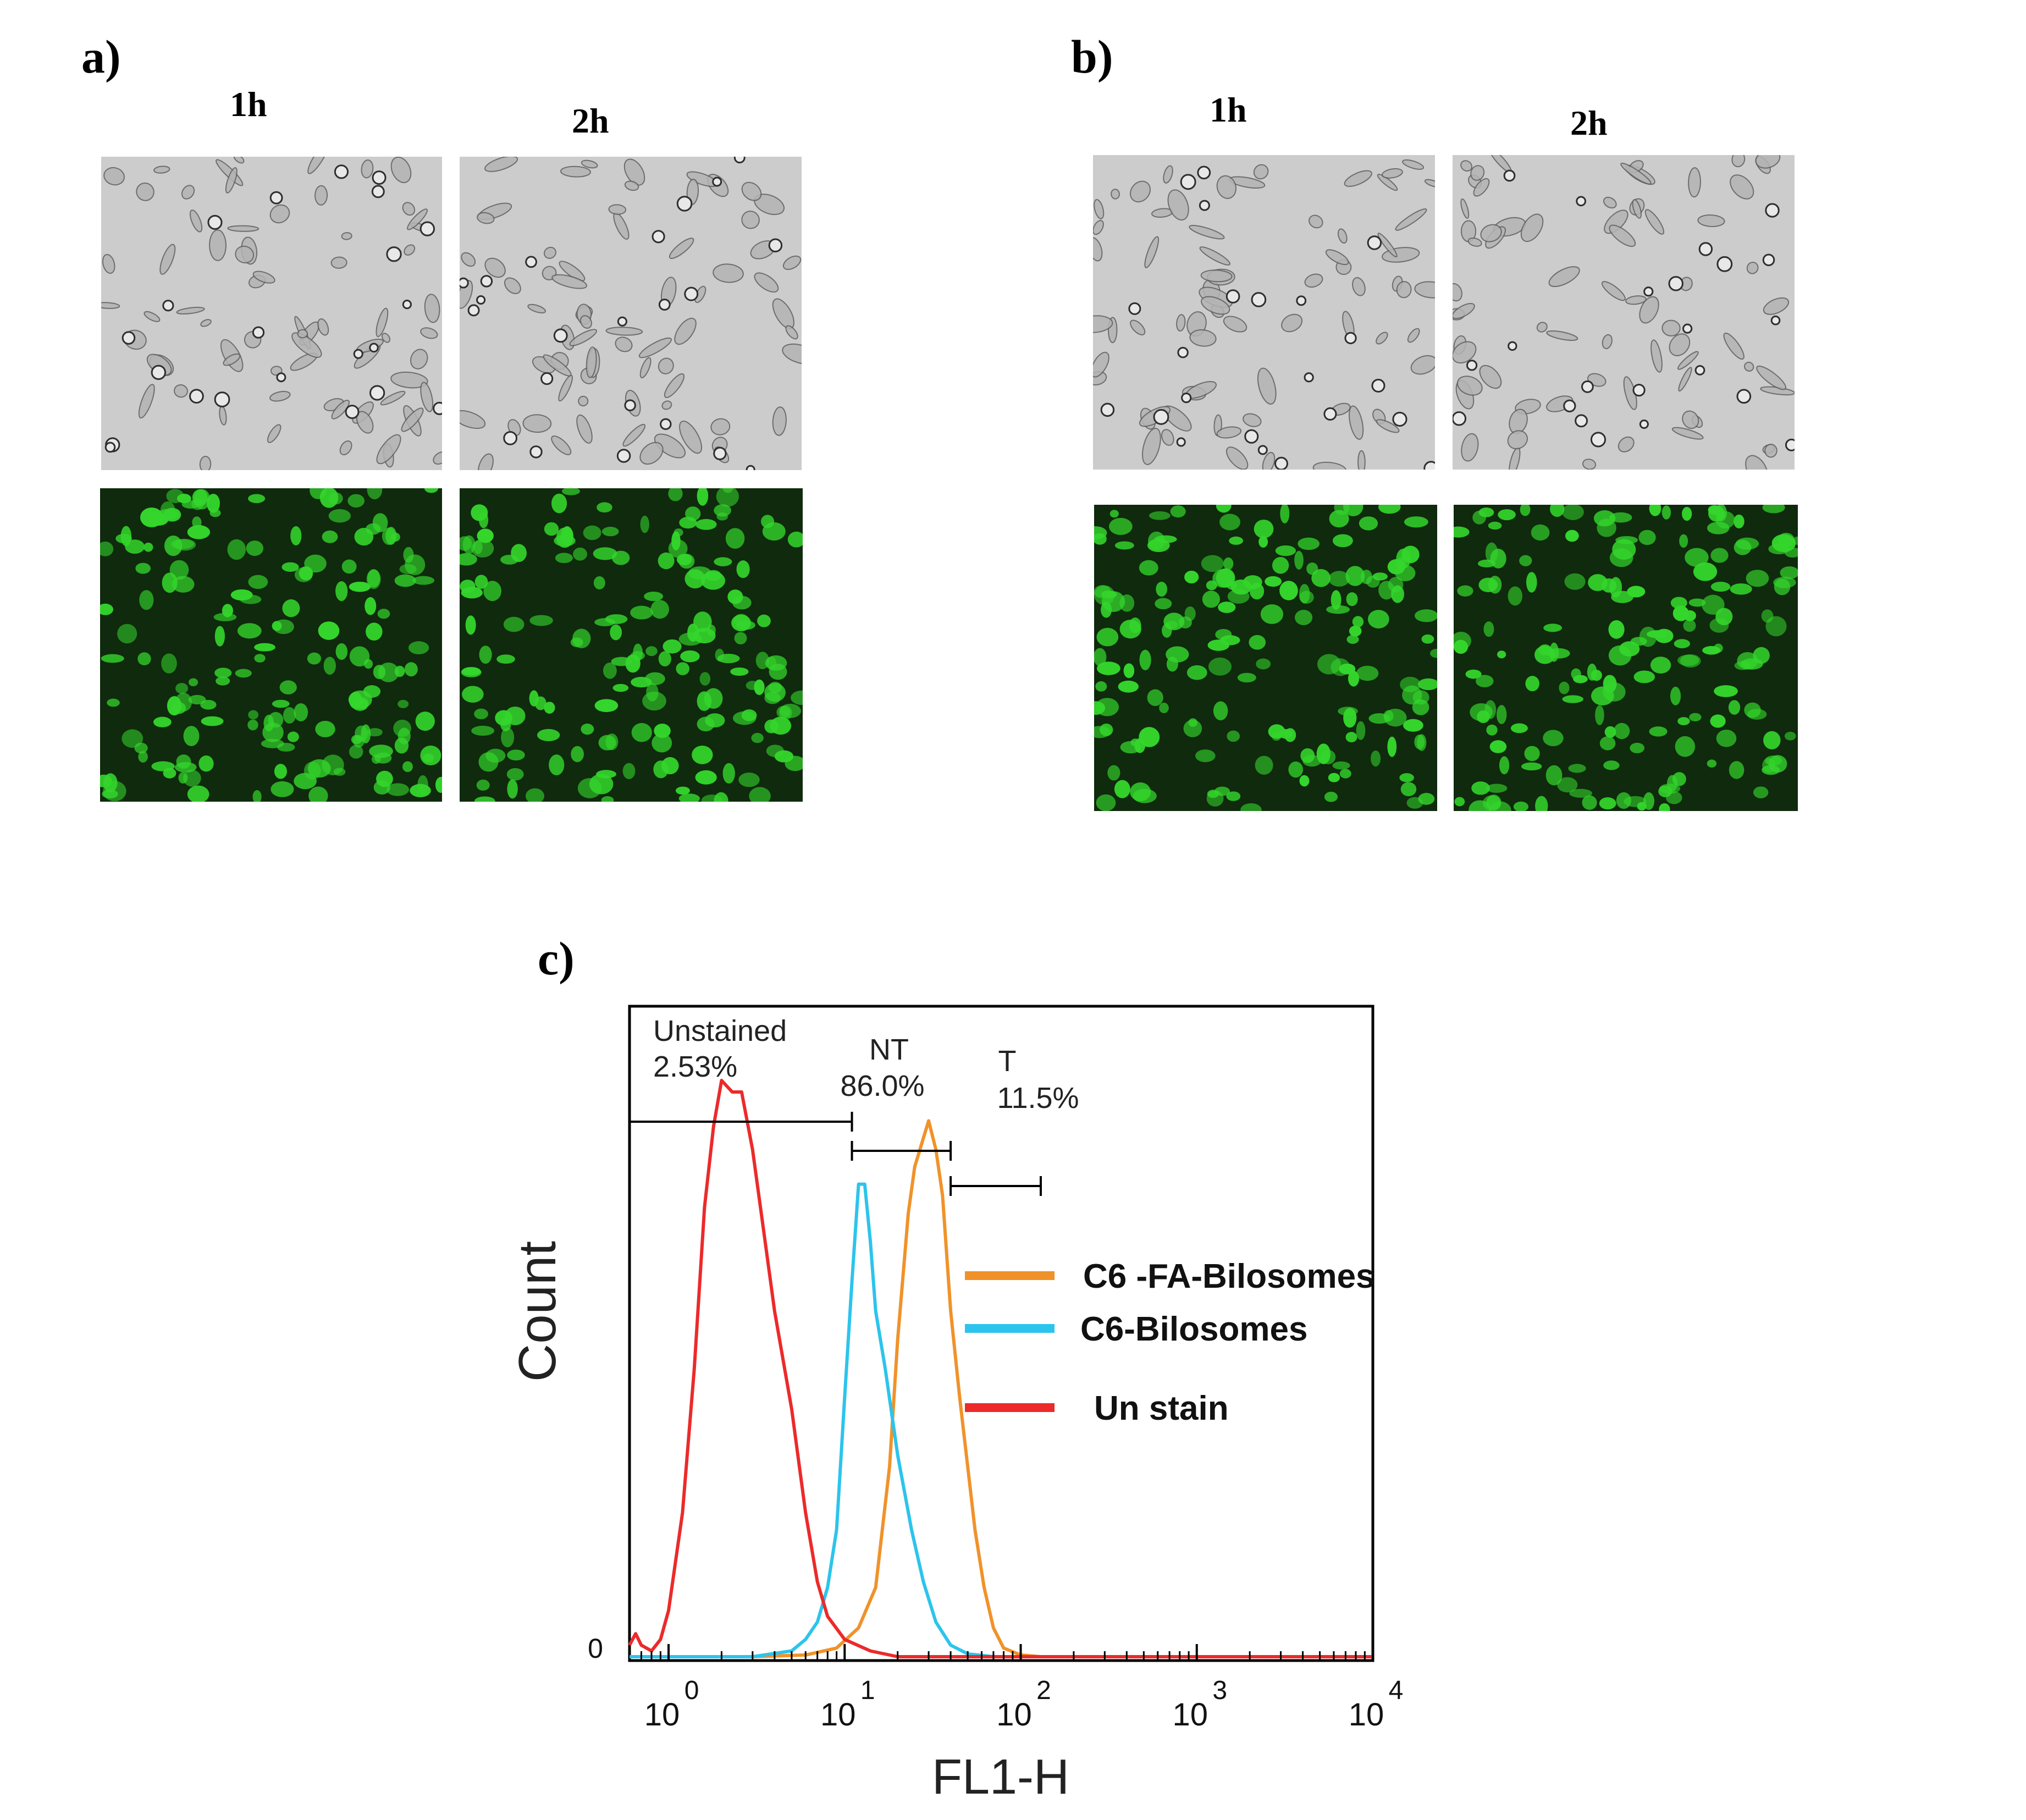 This screenshot has height=1820, width=2026. Describe the element at coordinates (1265, 658) in the screenshot. I see `panel-b-1h-fluorescence-image` at that location.